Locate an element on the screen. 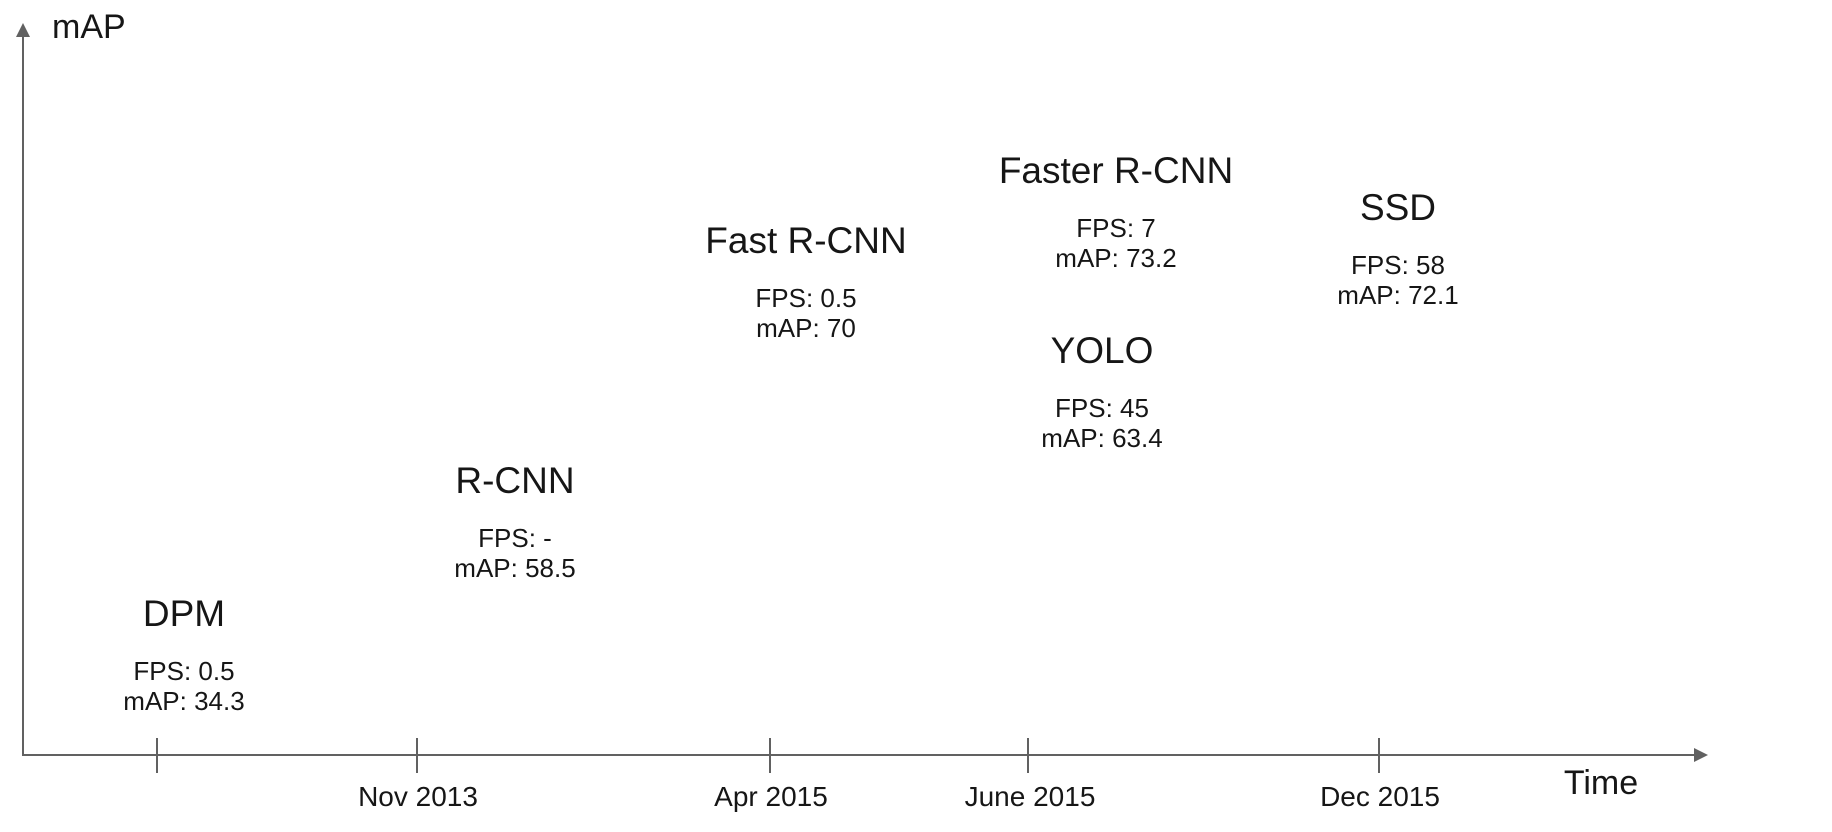 The height and width of the screenshot is (832, 1832). y-axis-label: mAP is located at coordinates (89, 27).